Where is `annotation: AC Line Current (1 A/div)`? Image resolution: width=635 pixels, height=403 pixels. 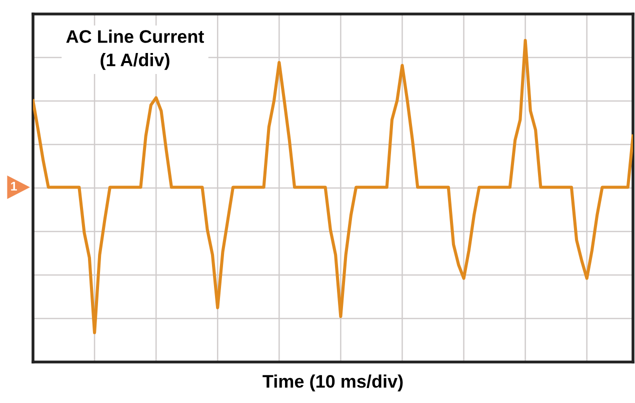 annotation: AC Line Current (1 A/div) is located at coordinates (135, 50).